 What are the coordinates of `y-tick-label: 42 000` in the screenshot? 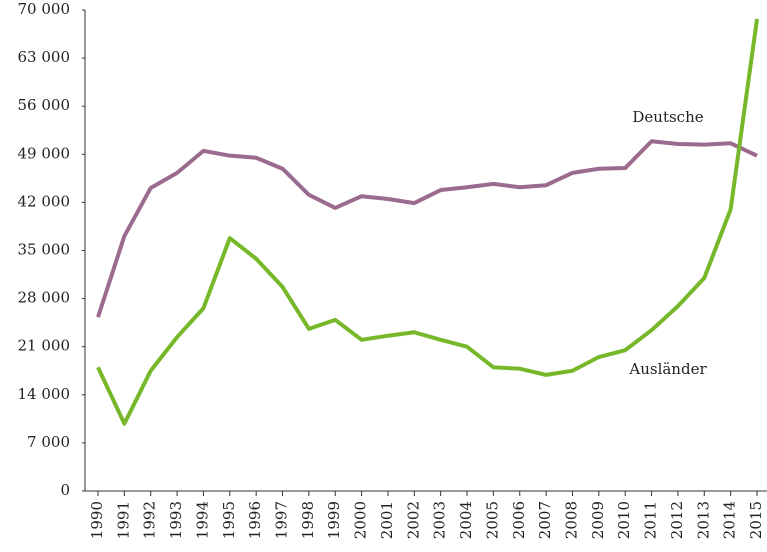 It's located at (44, 201).